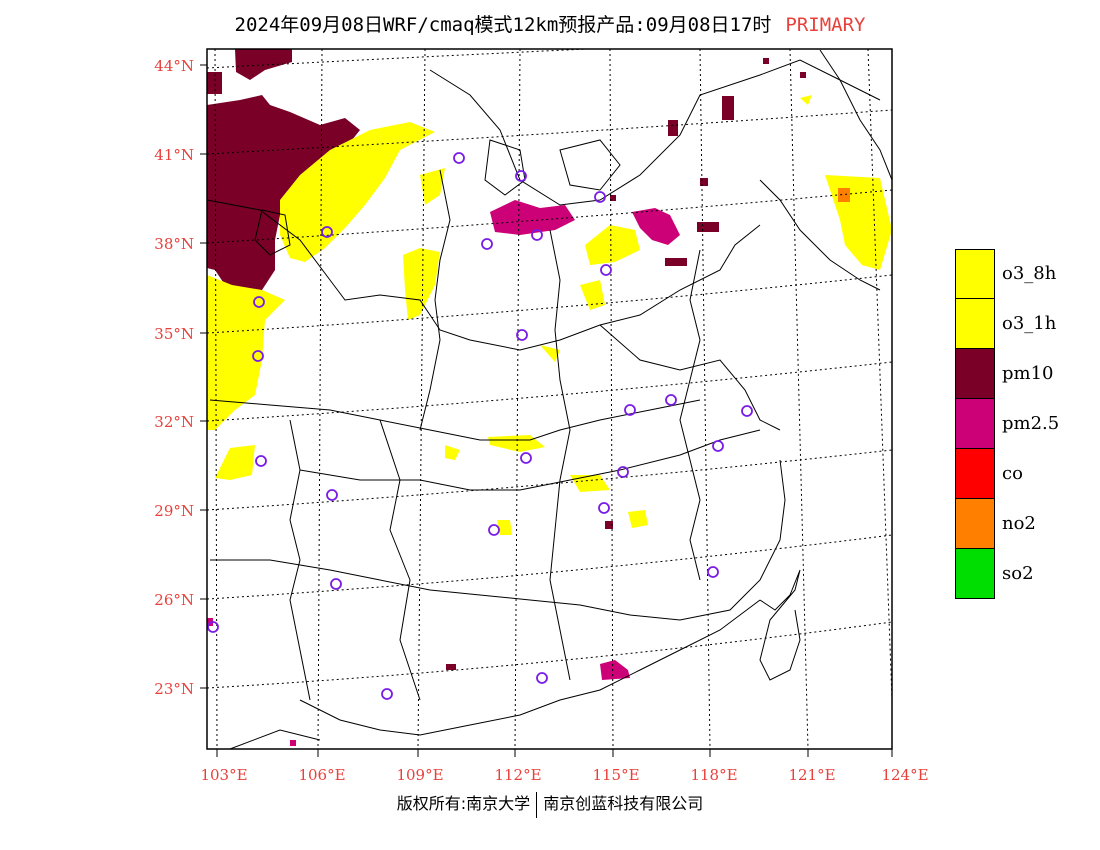 The image size is (1100, 850). I want to click on footer-separator, so click(537, 804).